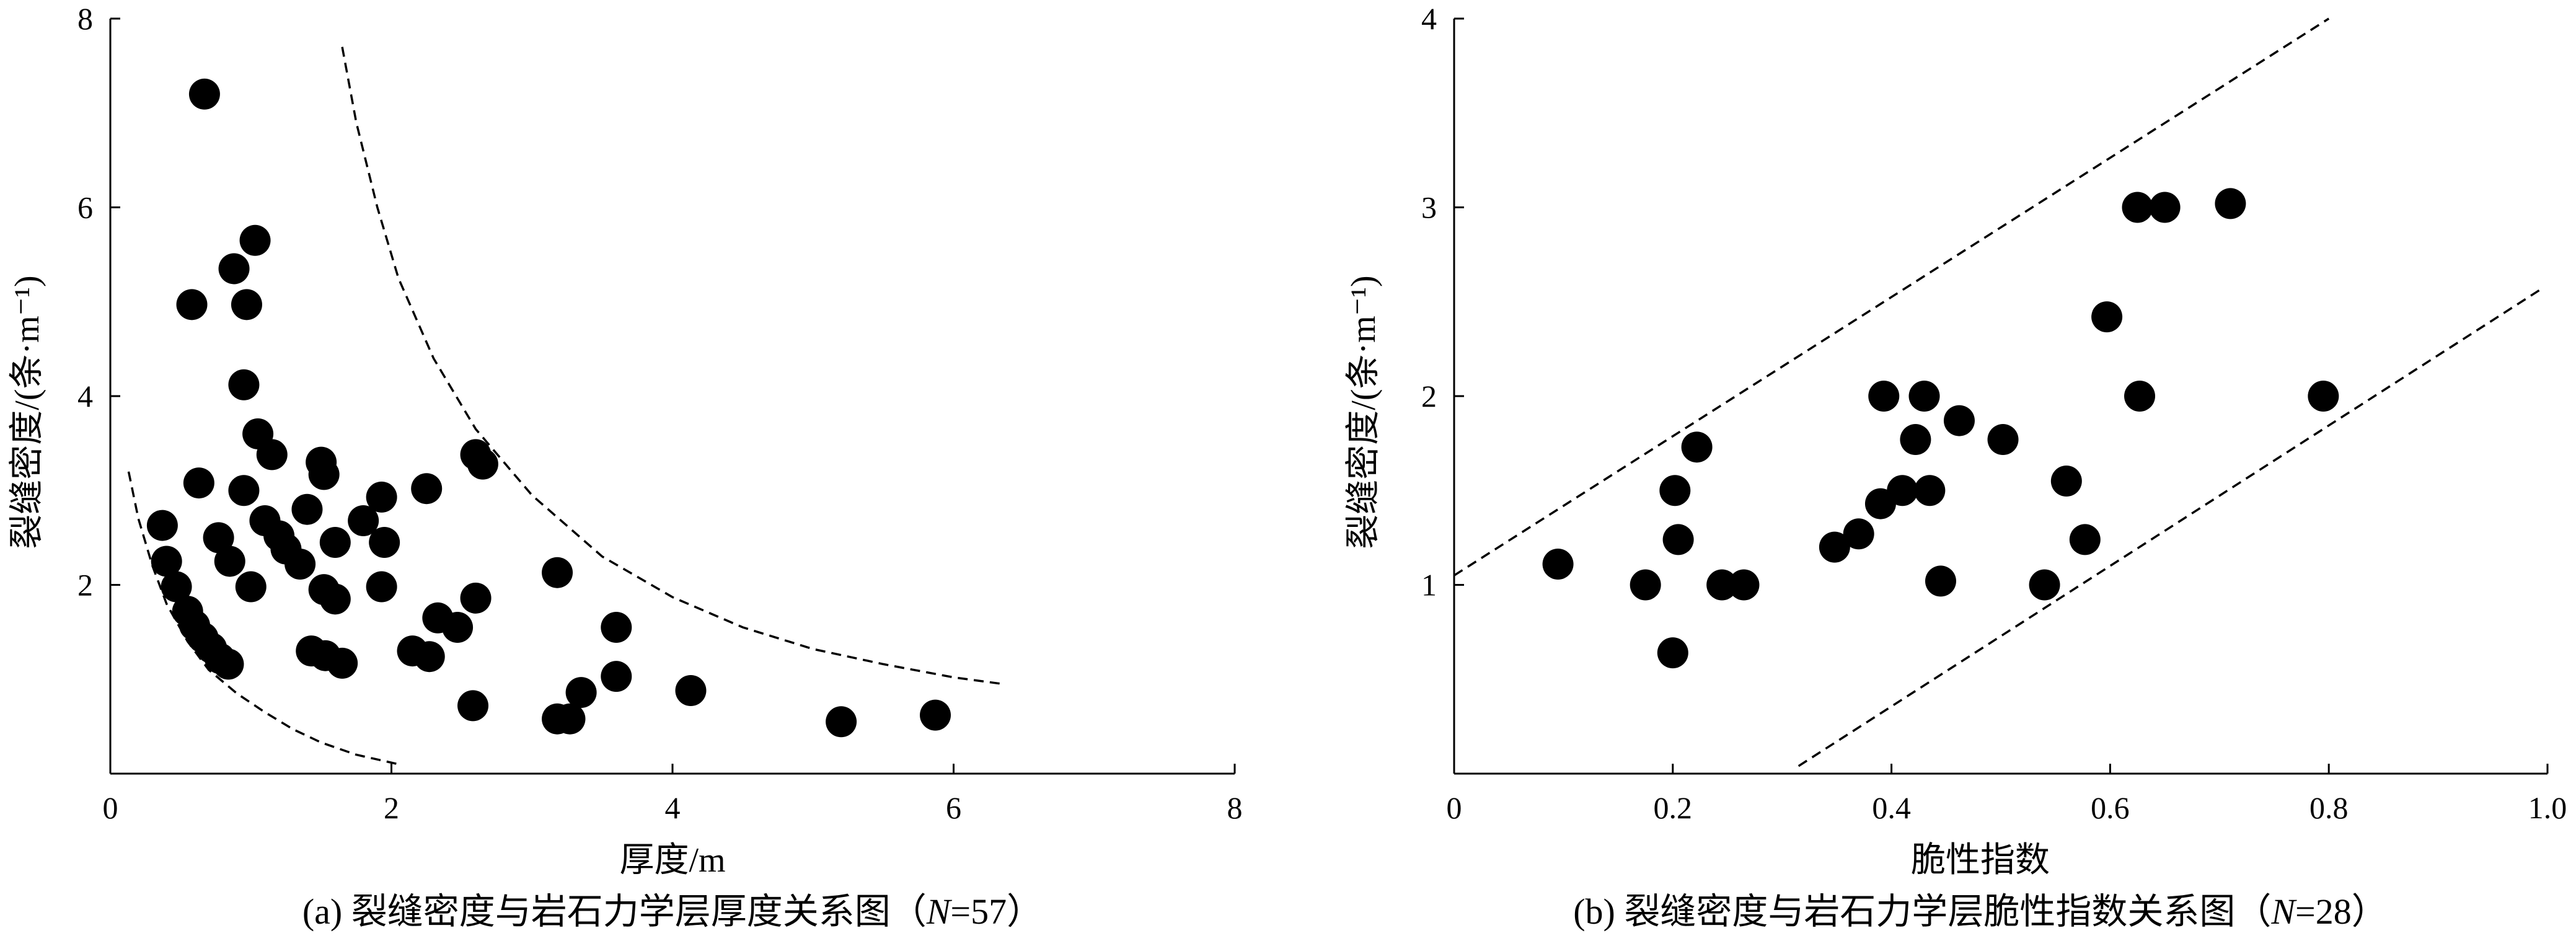 This screenshot has width=2576, height=941. Describe the element at coordinates (939, 912) in the screenshot. I see `panel-a-caption-n: N` at that location.